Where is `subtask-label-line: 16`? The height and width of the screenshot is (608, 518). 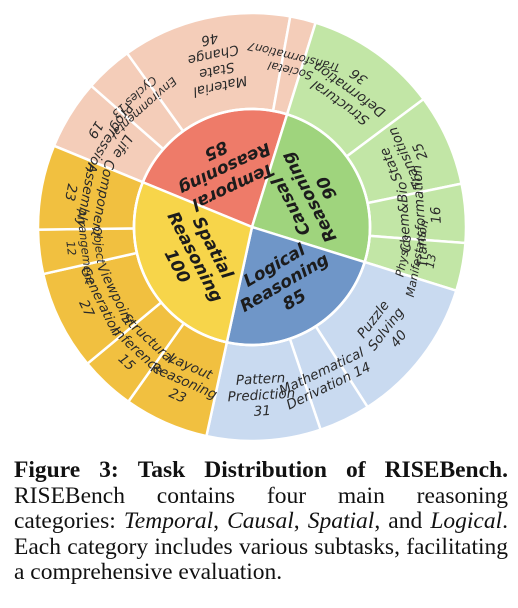 subtask-label-line: 16 is located at coordinates (436, 215).